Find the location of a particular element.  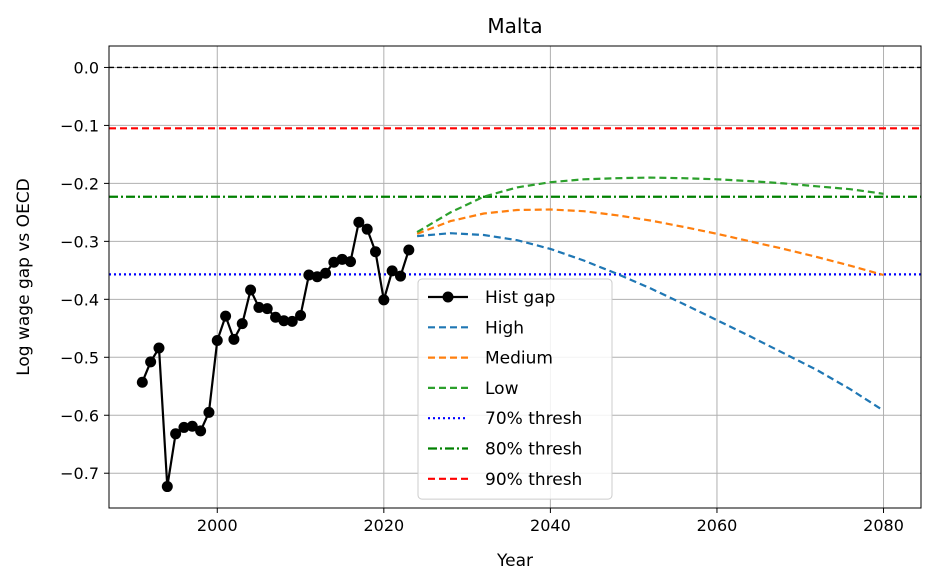

legend-entry-label: 70% thresh is located at coordinates (533, 419).